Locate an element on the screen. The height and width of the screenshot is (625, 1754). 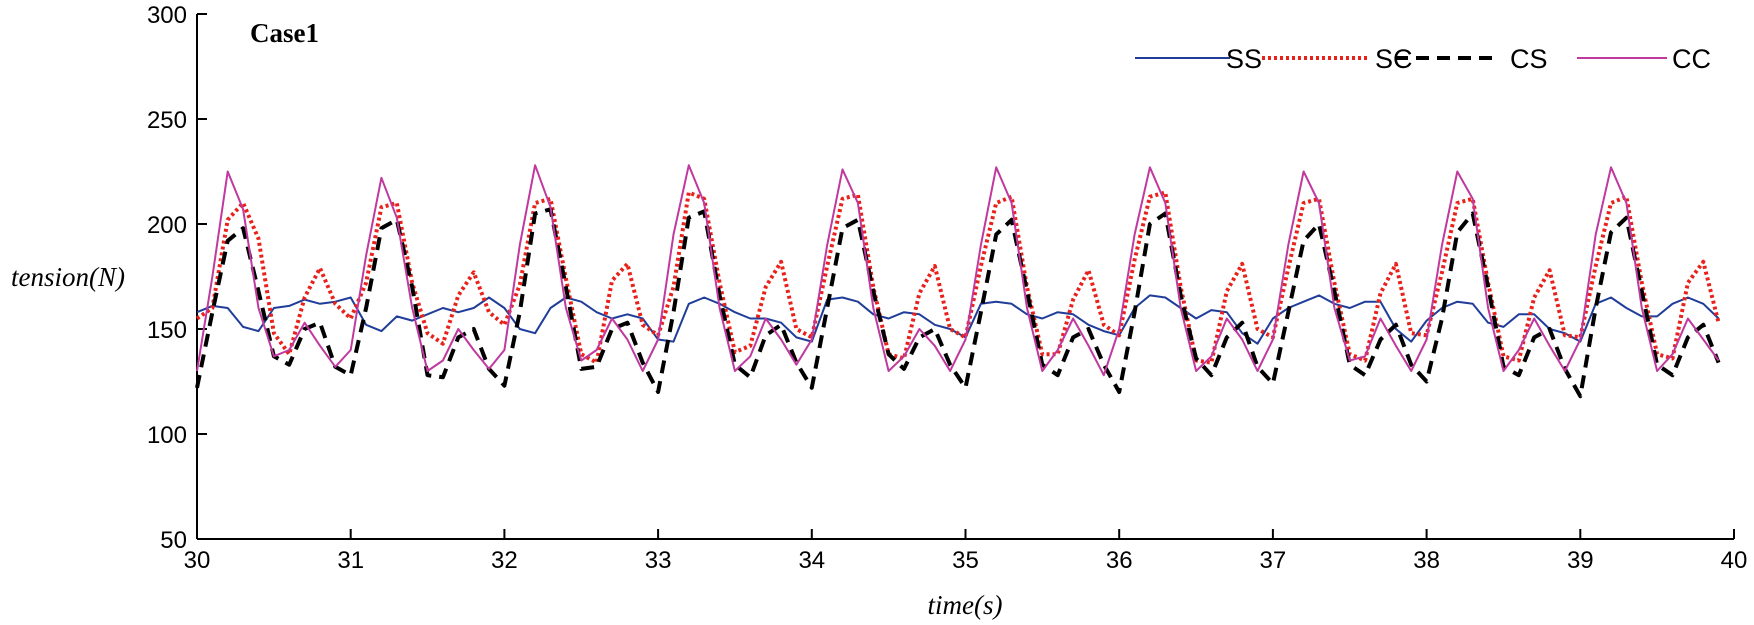
y-tick-label: 100 is located at coordinates (167, 435).